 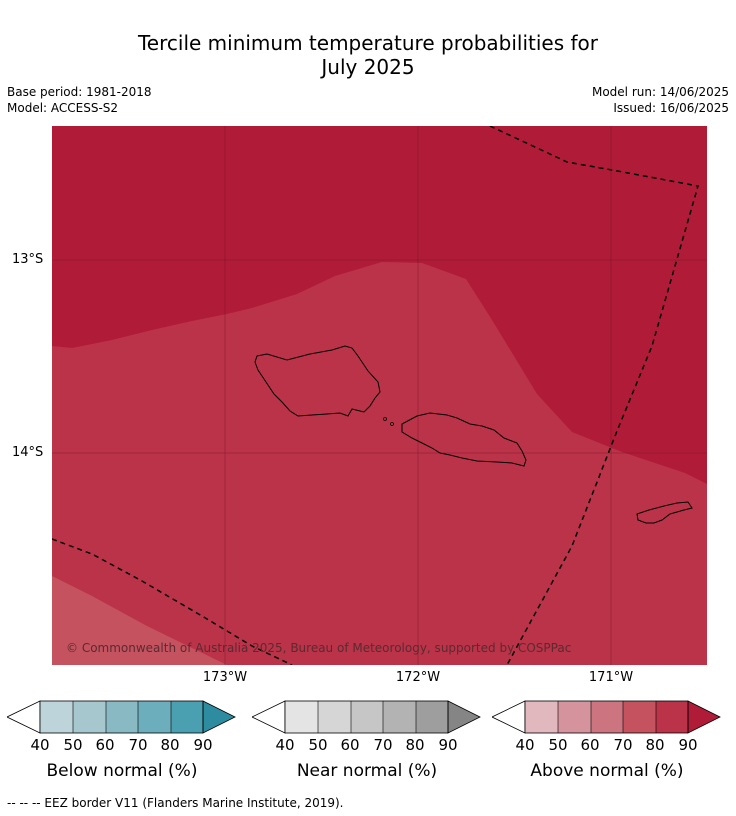 I want to click on legend-near-dividers, so click(x=367, y=717).